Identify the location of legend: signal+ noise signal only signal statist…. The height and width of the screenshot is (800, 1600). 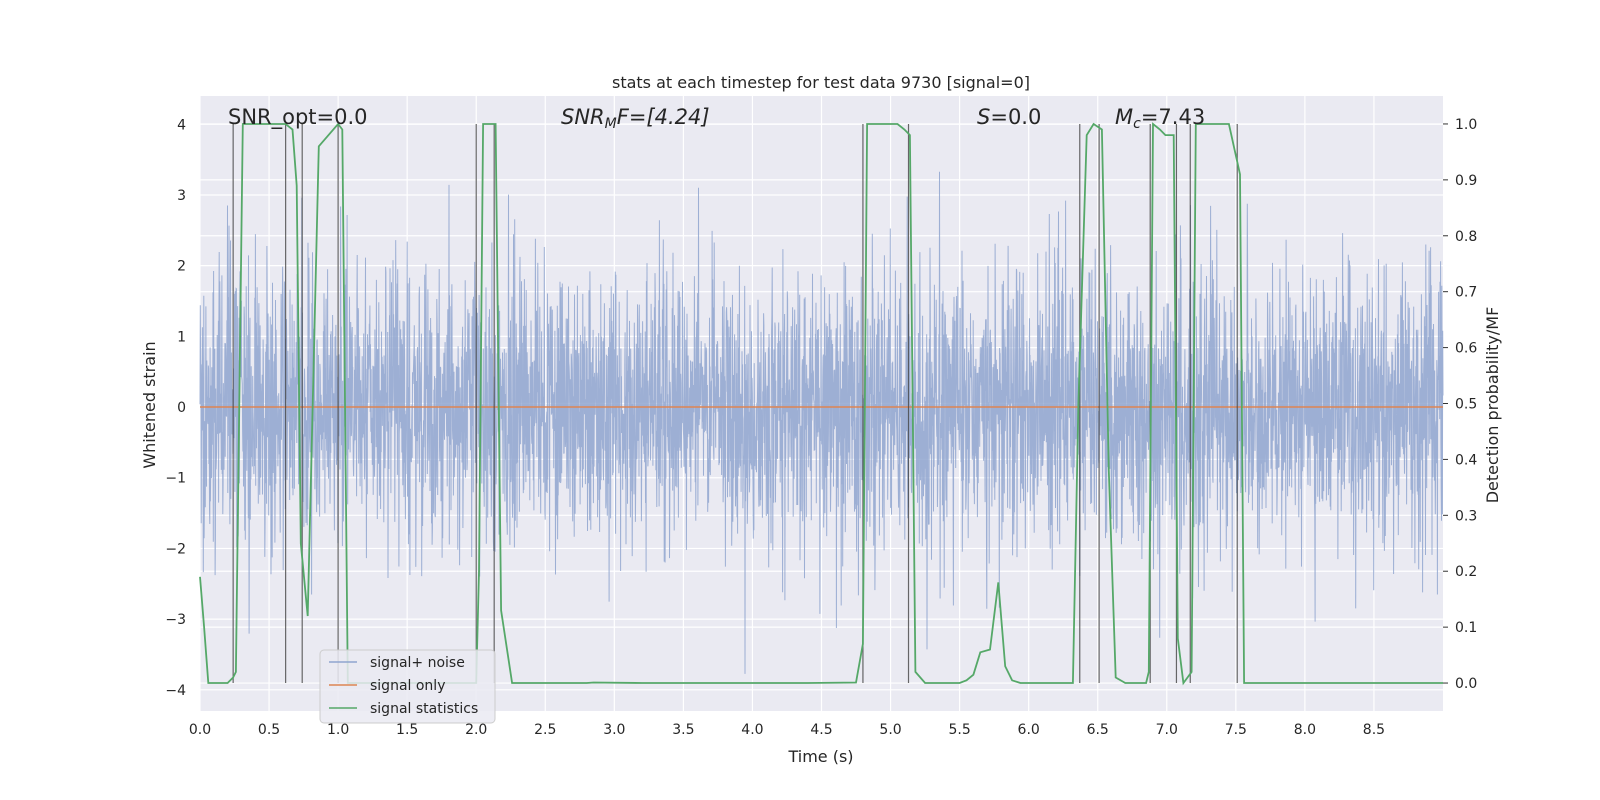
(407, 686).